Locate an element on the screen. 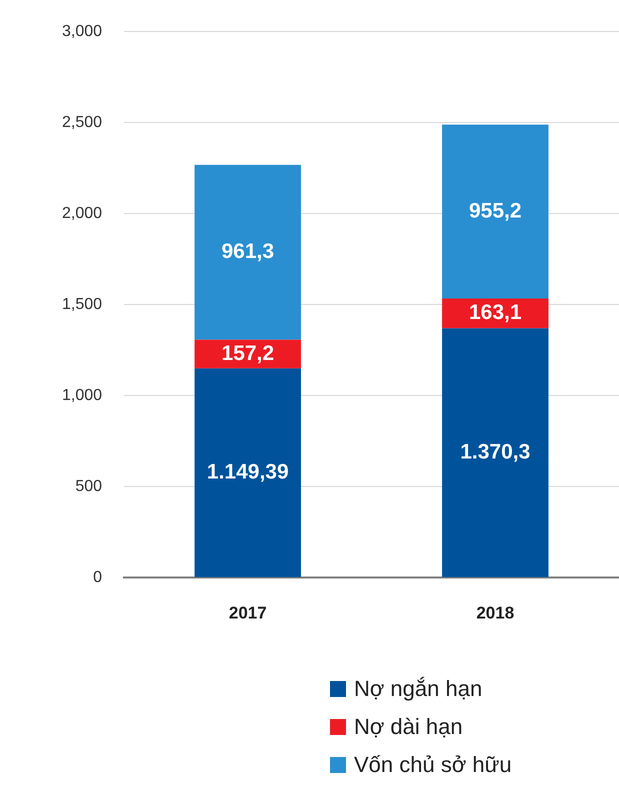 The height and width of the screenshot is (793, 619). y-tick-label: 0 is located at coordinates (97, 577).